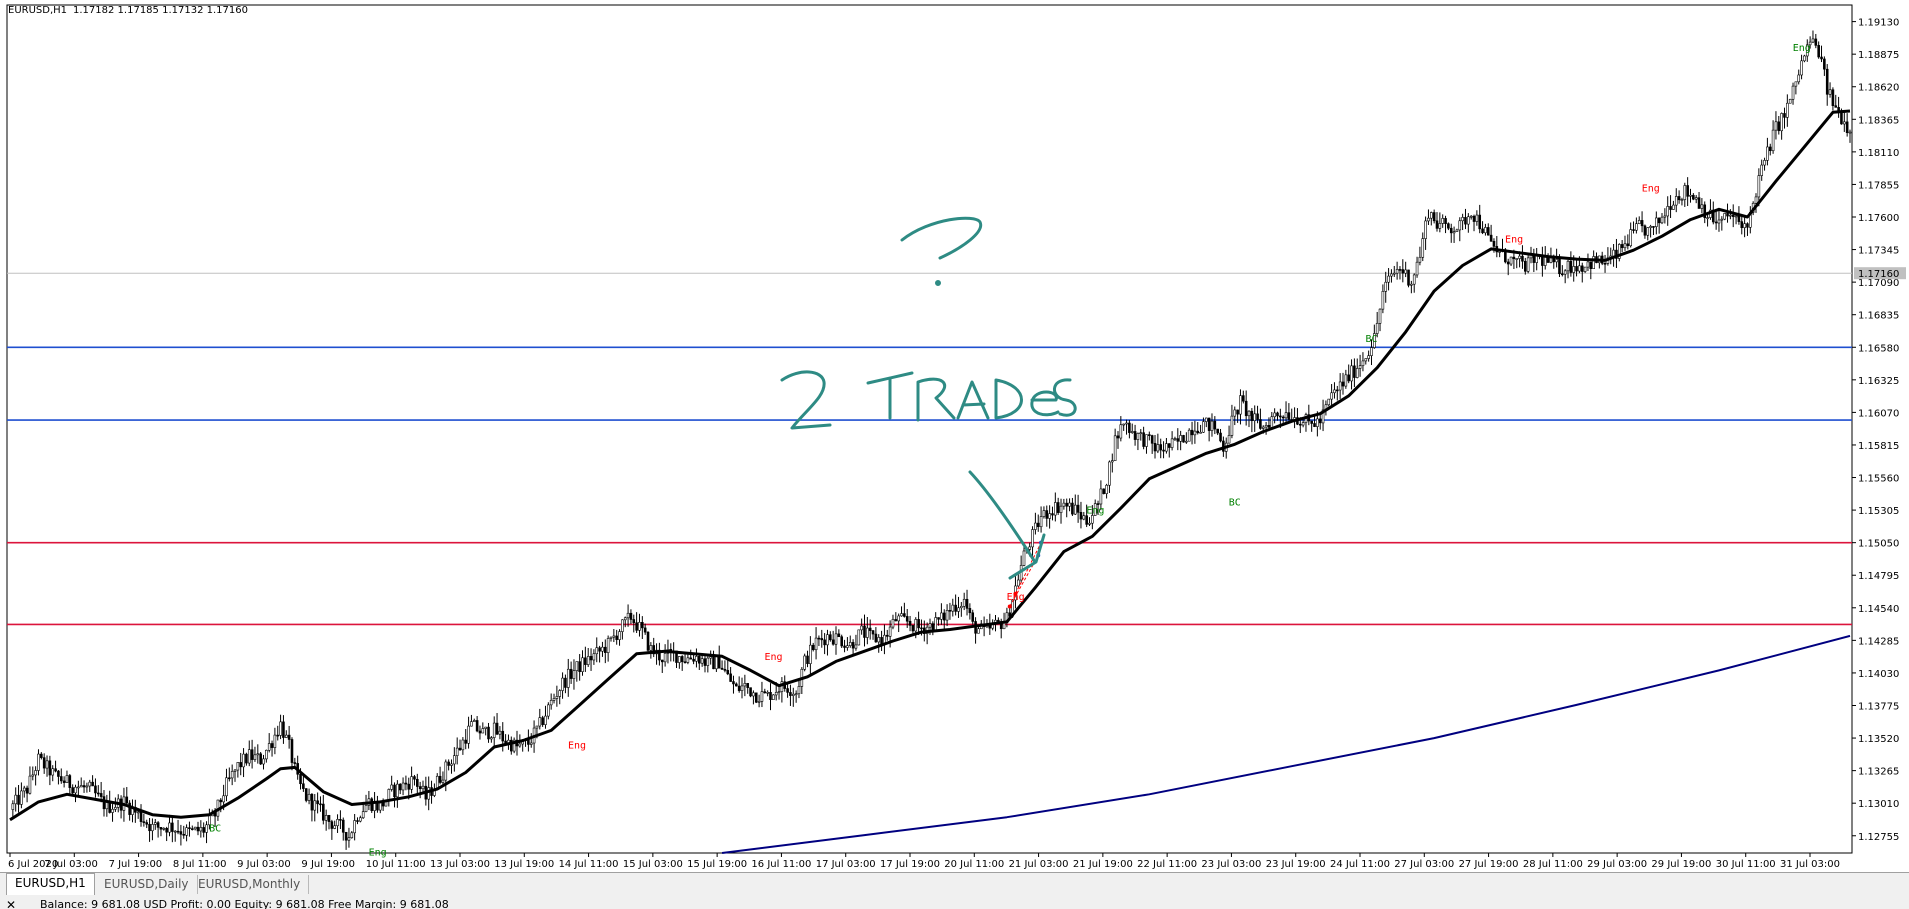 This screenshot has height=909, width=1909. What do you see at coordinates (1167, 864) in the screenshot?
I see `time-tick-label: 22 Jul 11:00` at bounding box center [1167, 864].